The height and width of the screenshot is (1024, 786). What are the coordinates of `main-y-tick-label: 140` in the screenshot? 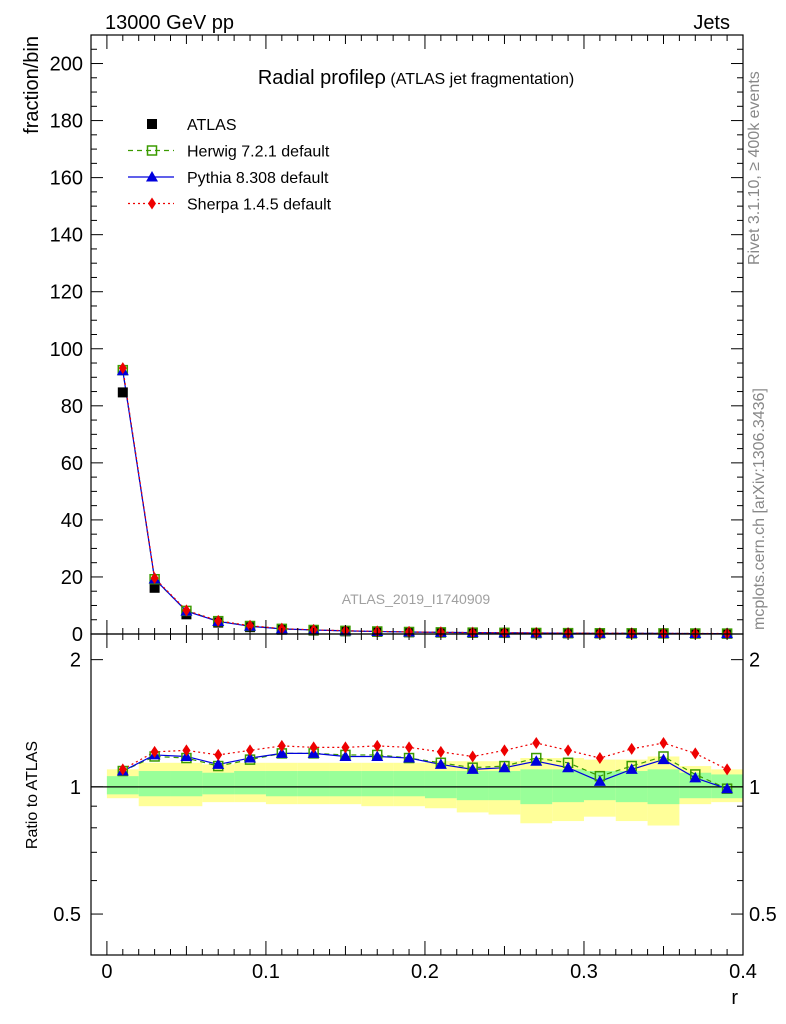 It's located at (66, 236).